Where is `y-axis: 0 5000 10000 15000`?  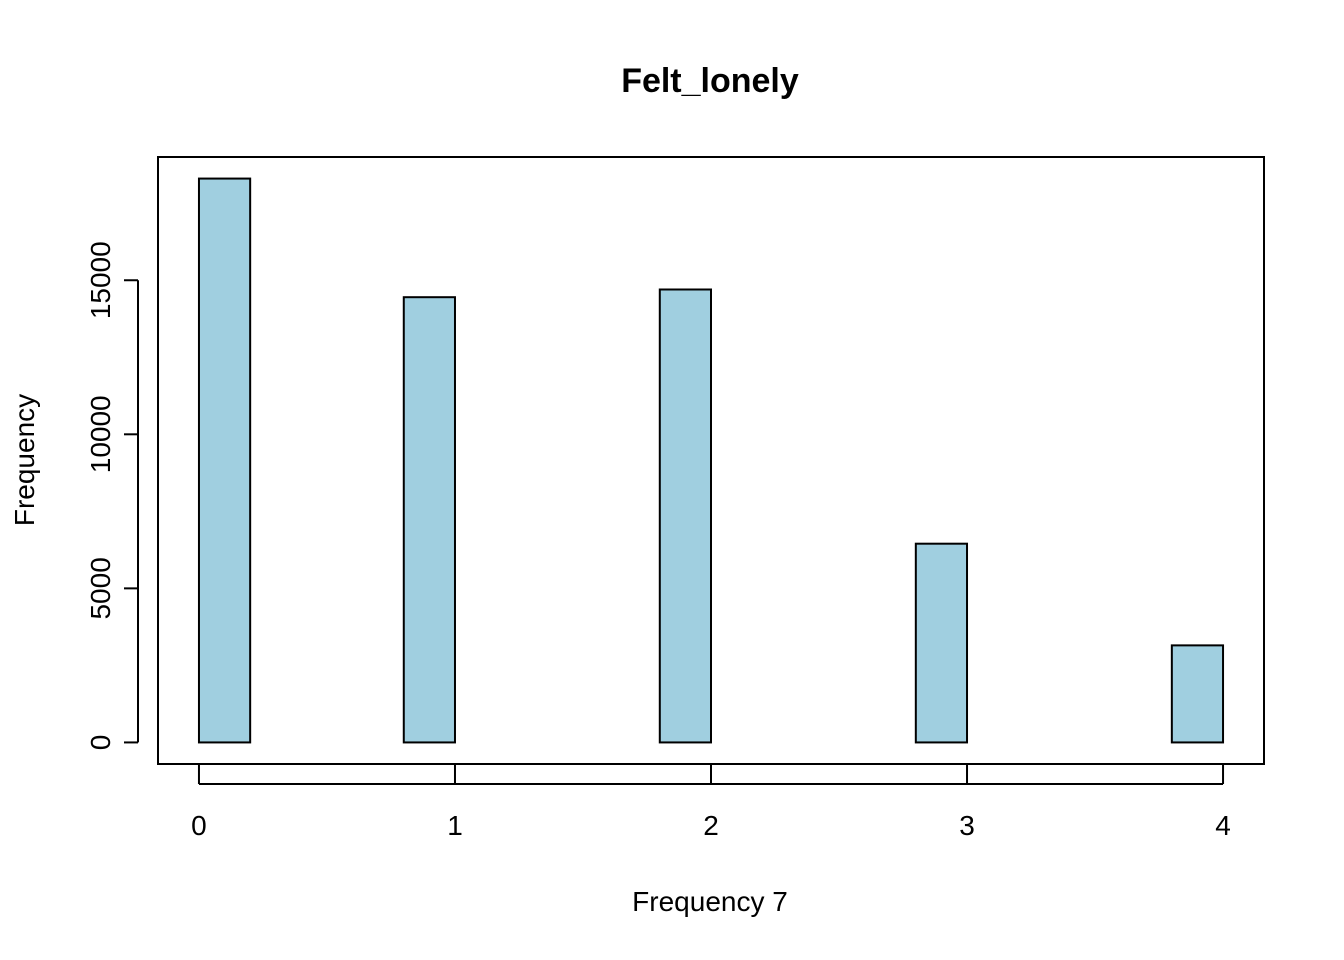 y-axis: 0 5000 10000 15000 is located at coordinates (112, 496).